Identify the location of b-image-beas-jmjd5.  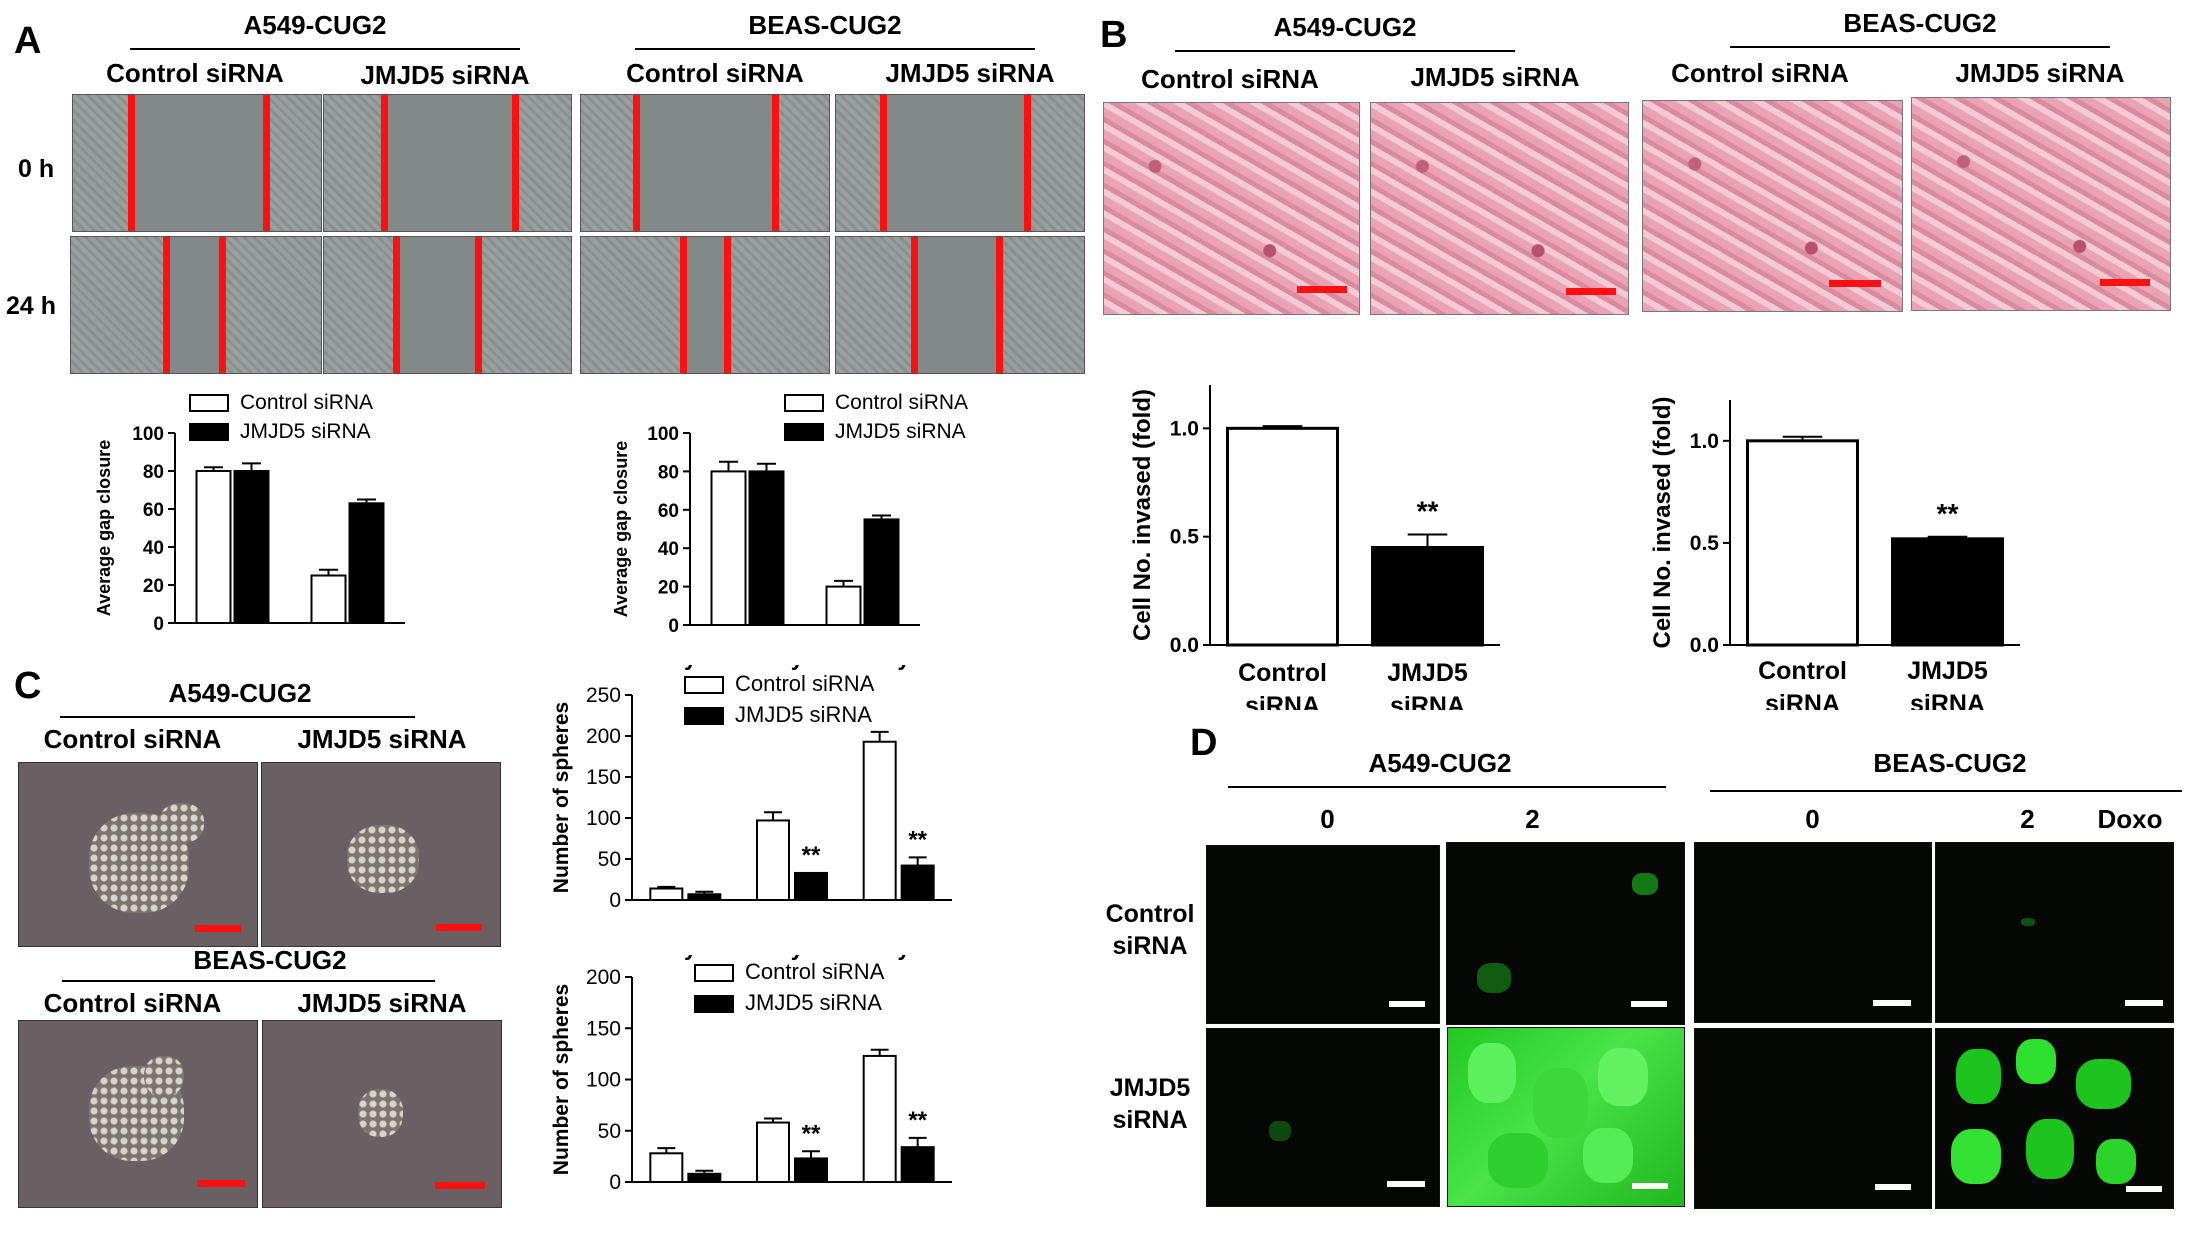
(2041, 204).